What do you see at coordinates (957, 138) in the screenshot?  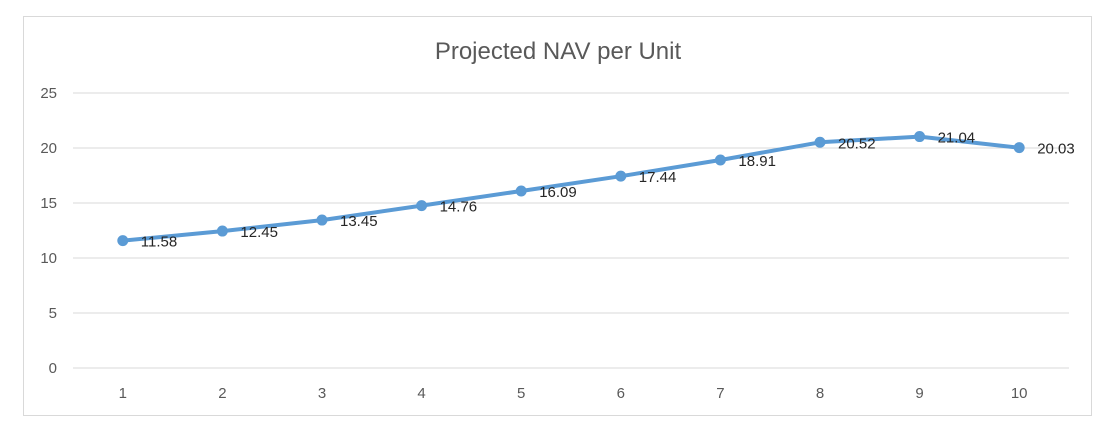 I see `data-label: 21.04` at bounding box center [957, 138].